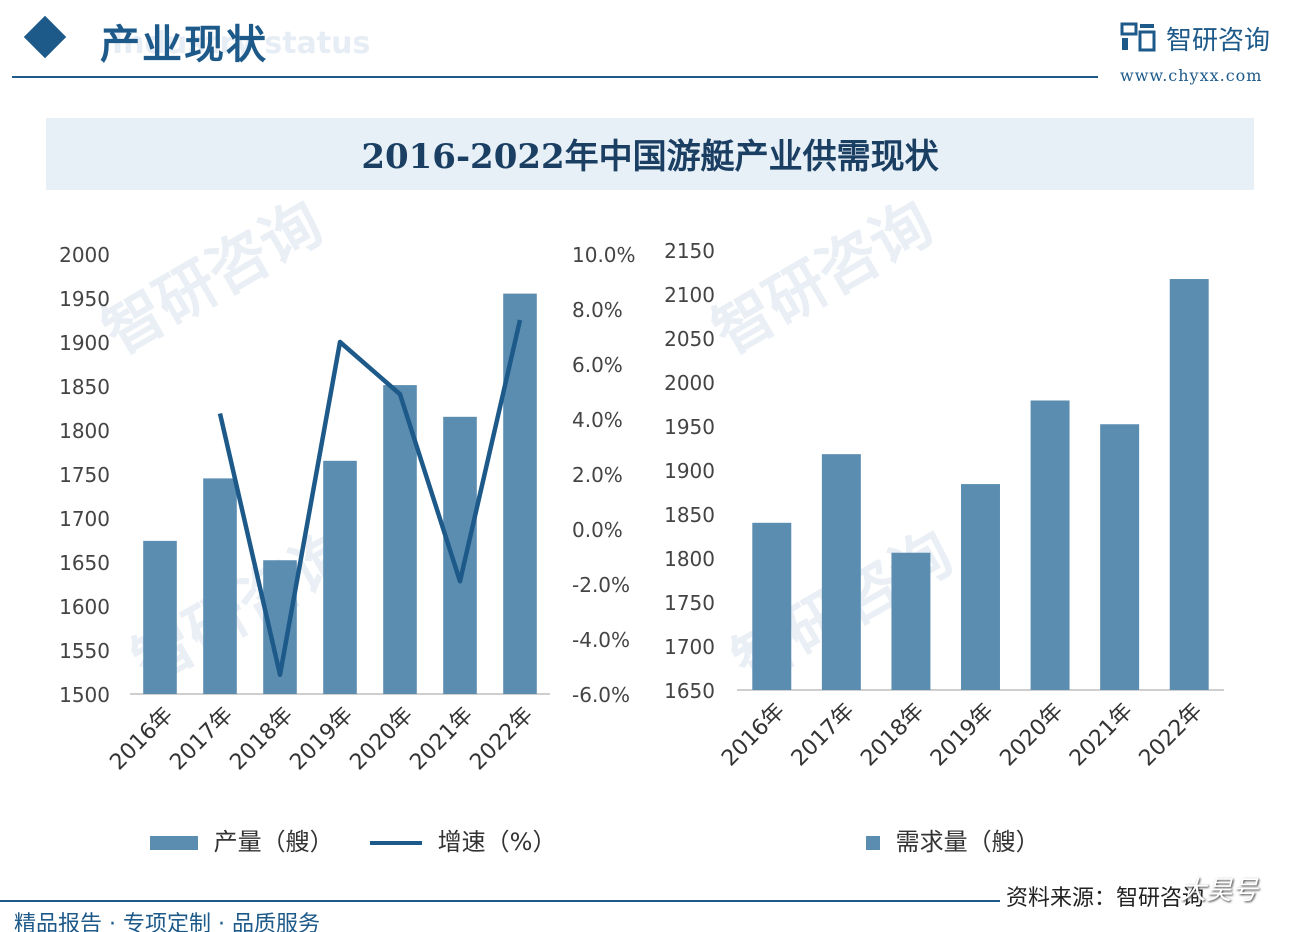  Describe the element at coordinates (597, 365) in the screenshot. I see `right-y-tick-label: 6.0%` at that location.